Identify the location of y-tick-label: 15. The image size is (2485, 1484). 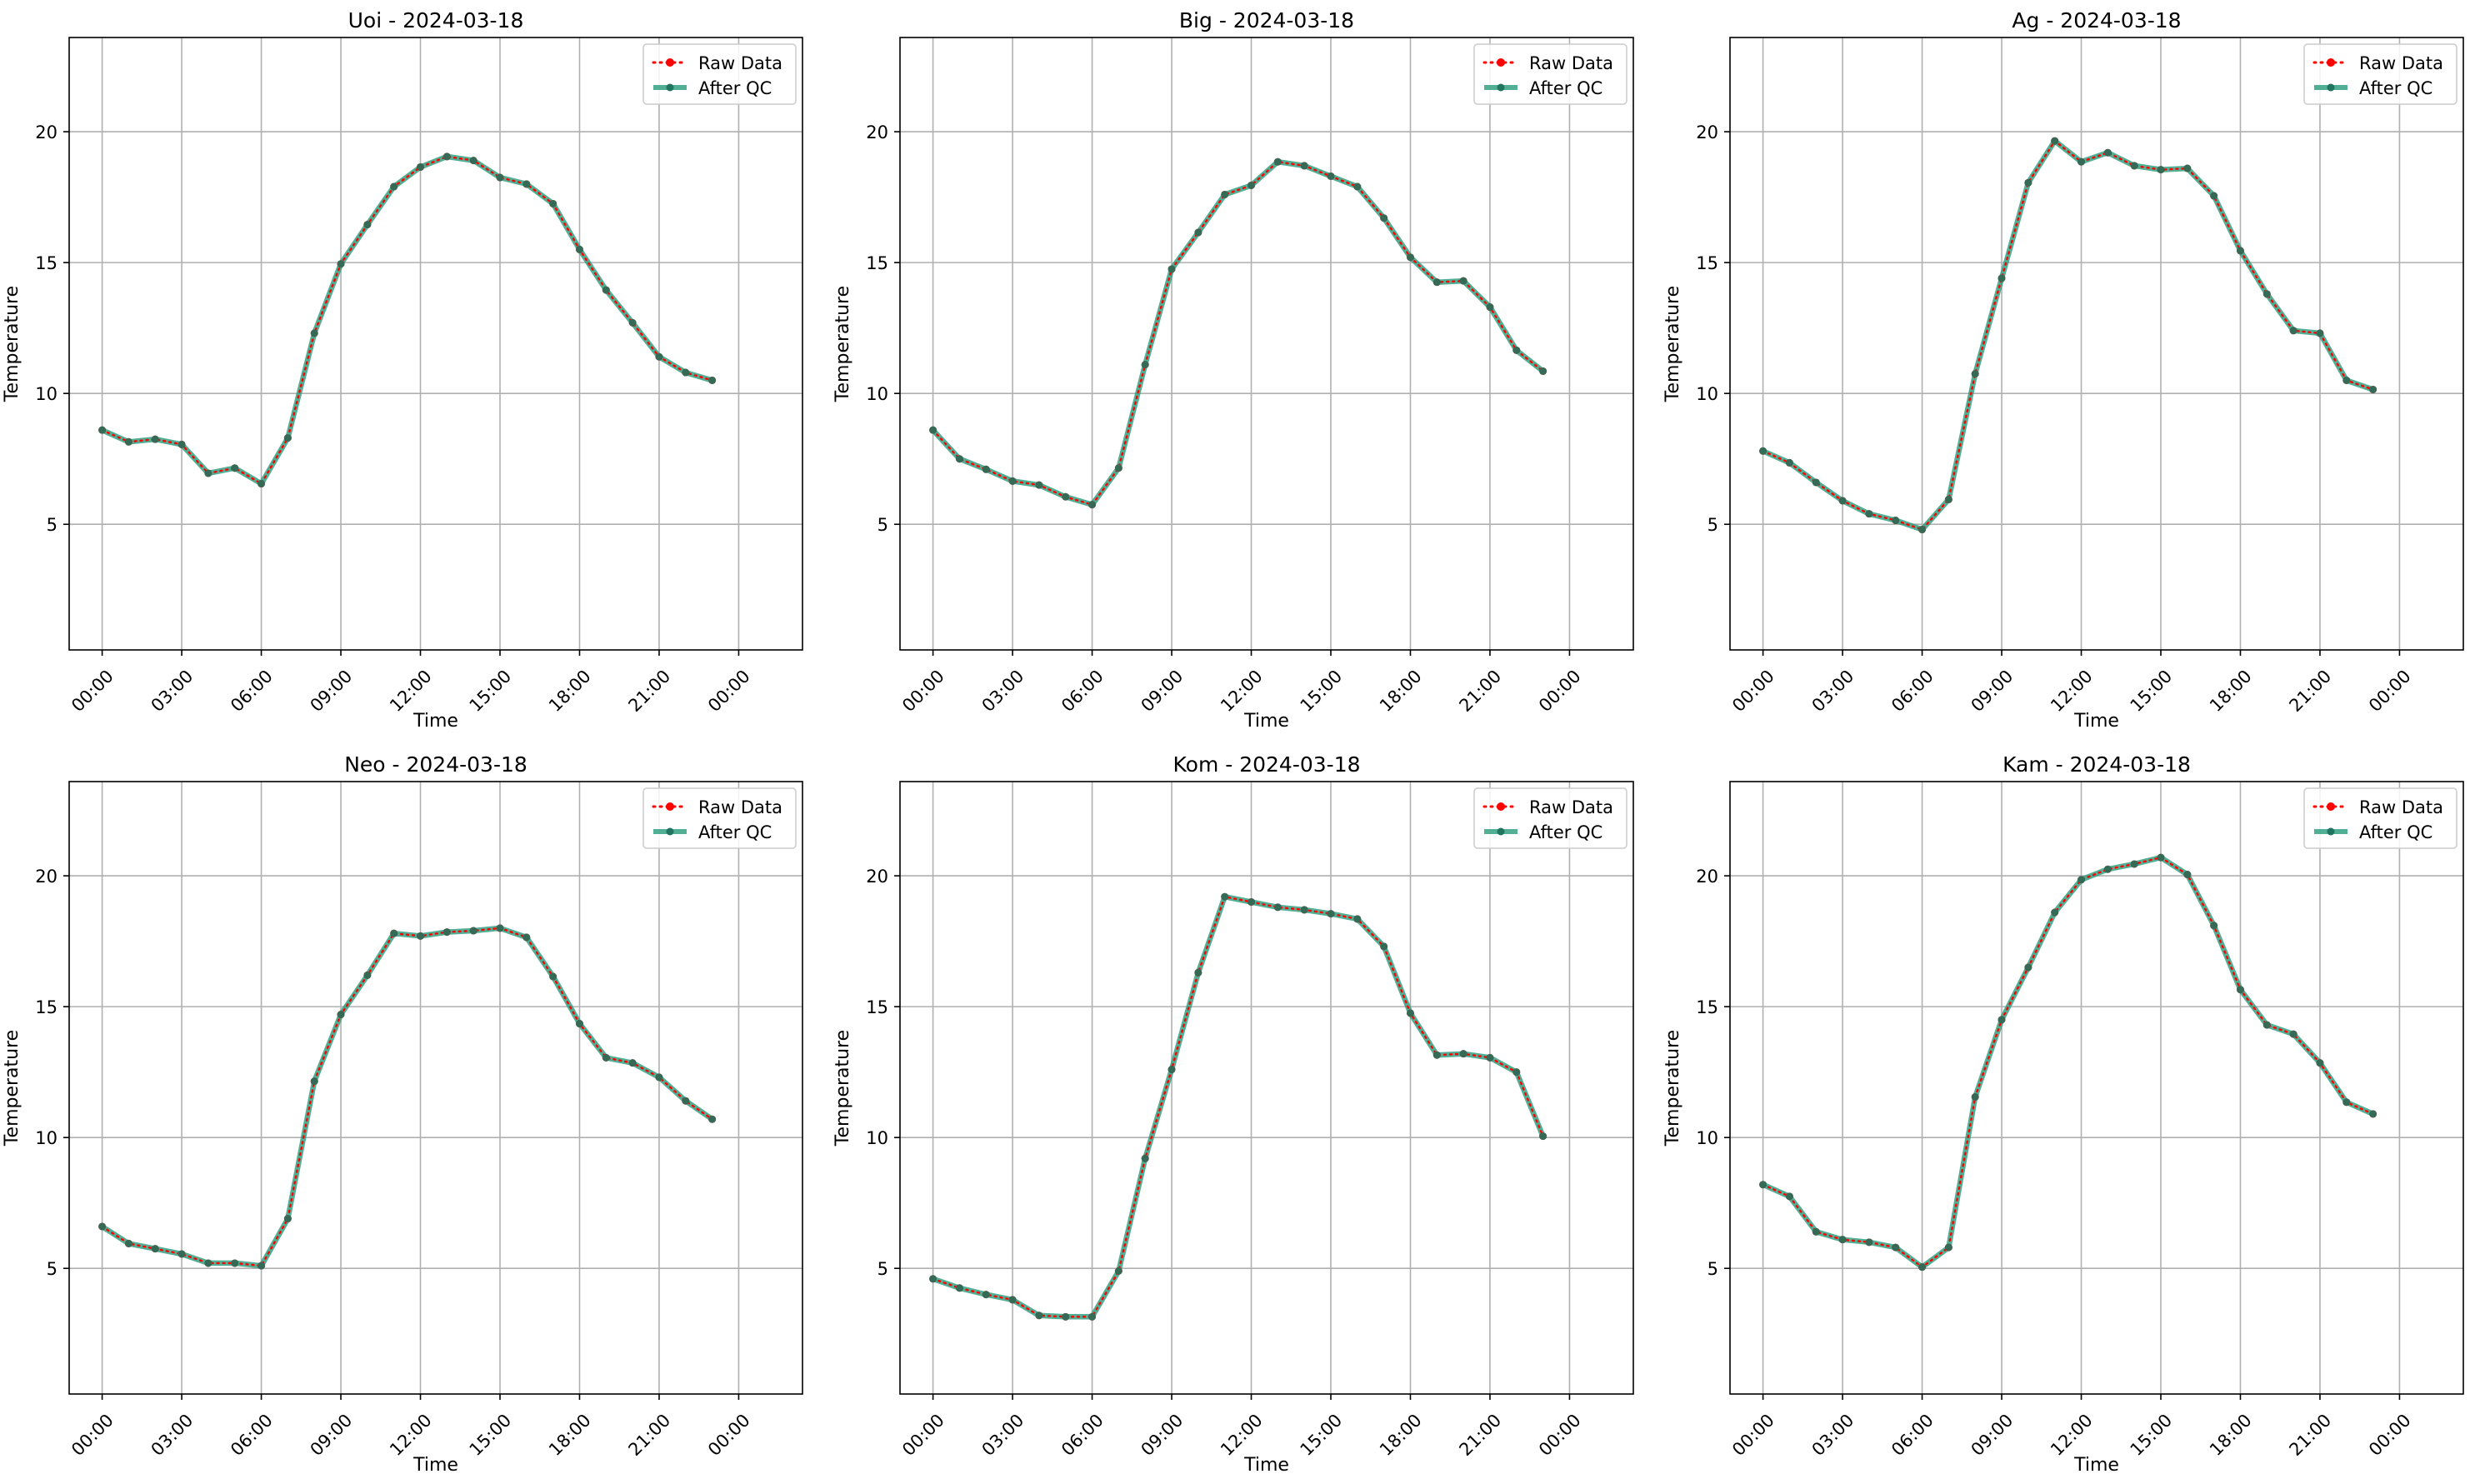
(1707, 263).